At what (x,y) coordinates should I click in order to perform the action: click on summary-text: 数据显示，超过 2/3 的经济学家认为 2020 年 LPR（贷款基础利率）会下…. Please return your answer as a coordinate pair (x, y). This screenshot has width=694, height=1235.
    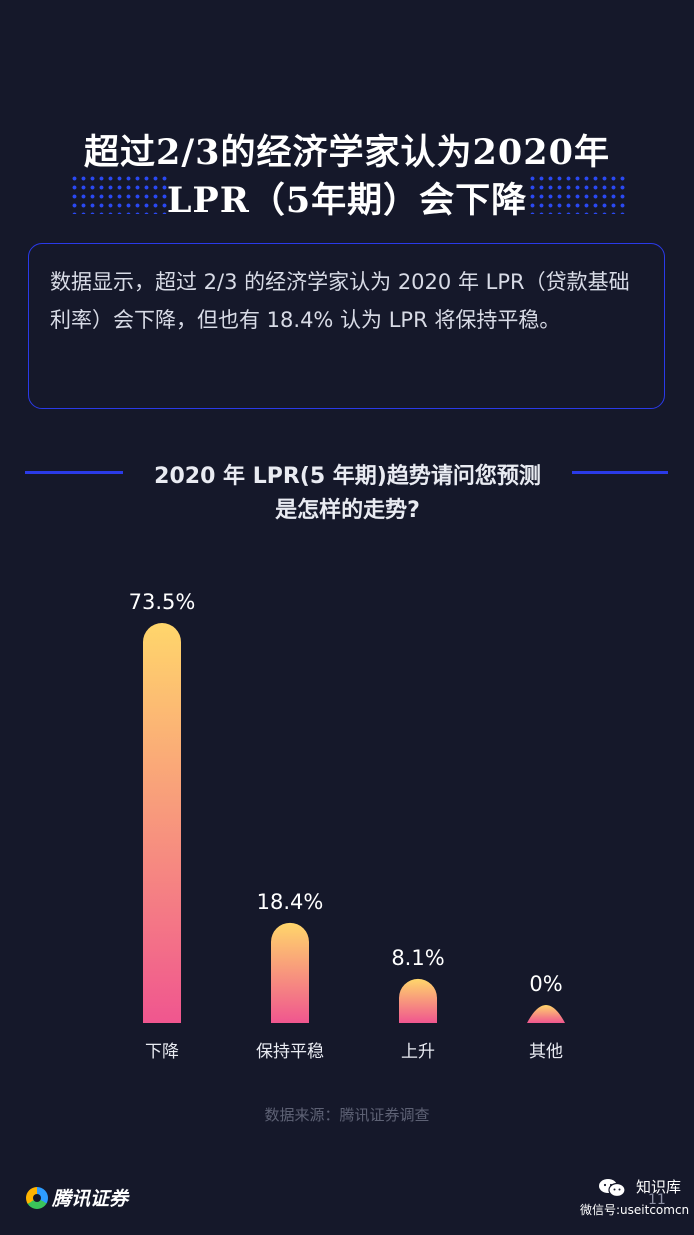
    Looking at the image, I should click on (340, 301).